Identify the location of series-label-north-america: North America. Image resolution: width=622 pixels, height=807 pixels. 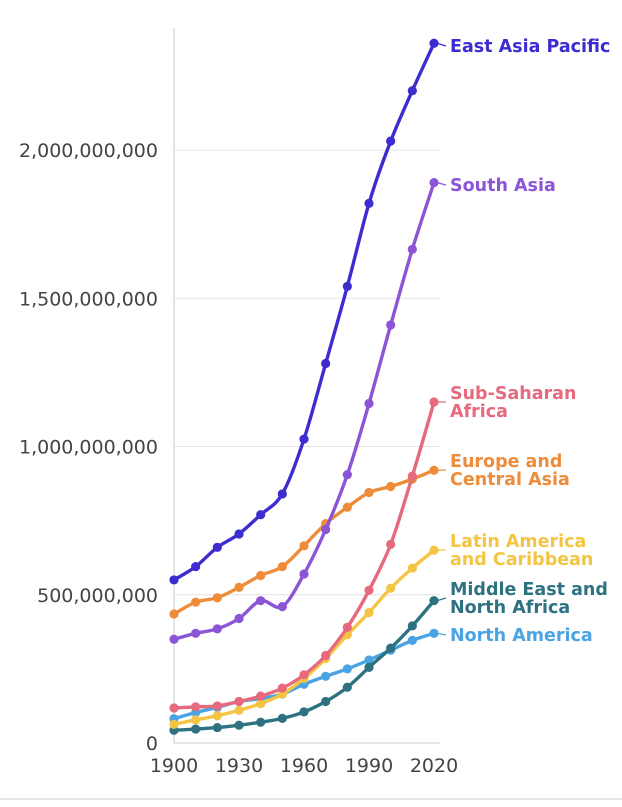
(521, 636).